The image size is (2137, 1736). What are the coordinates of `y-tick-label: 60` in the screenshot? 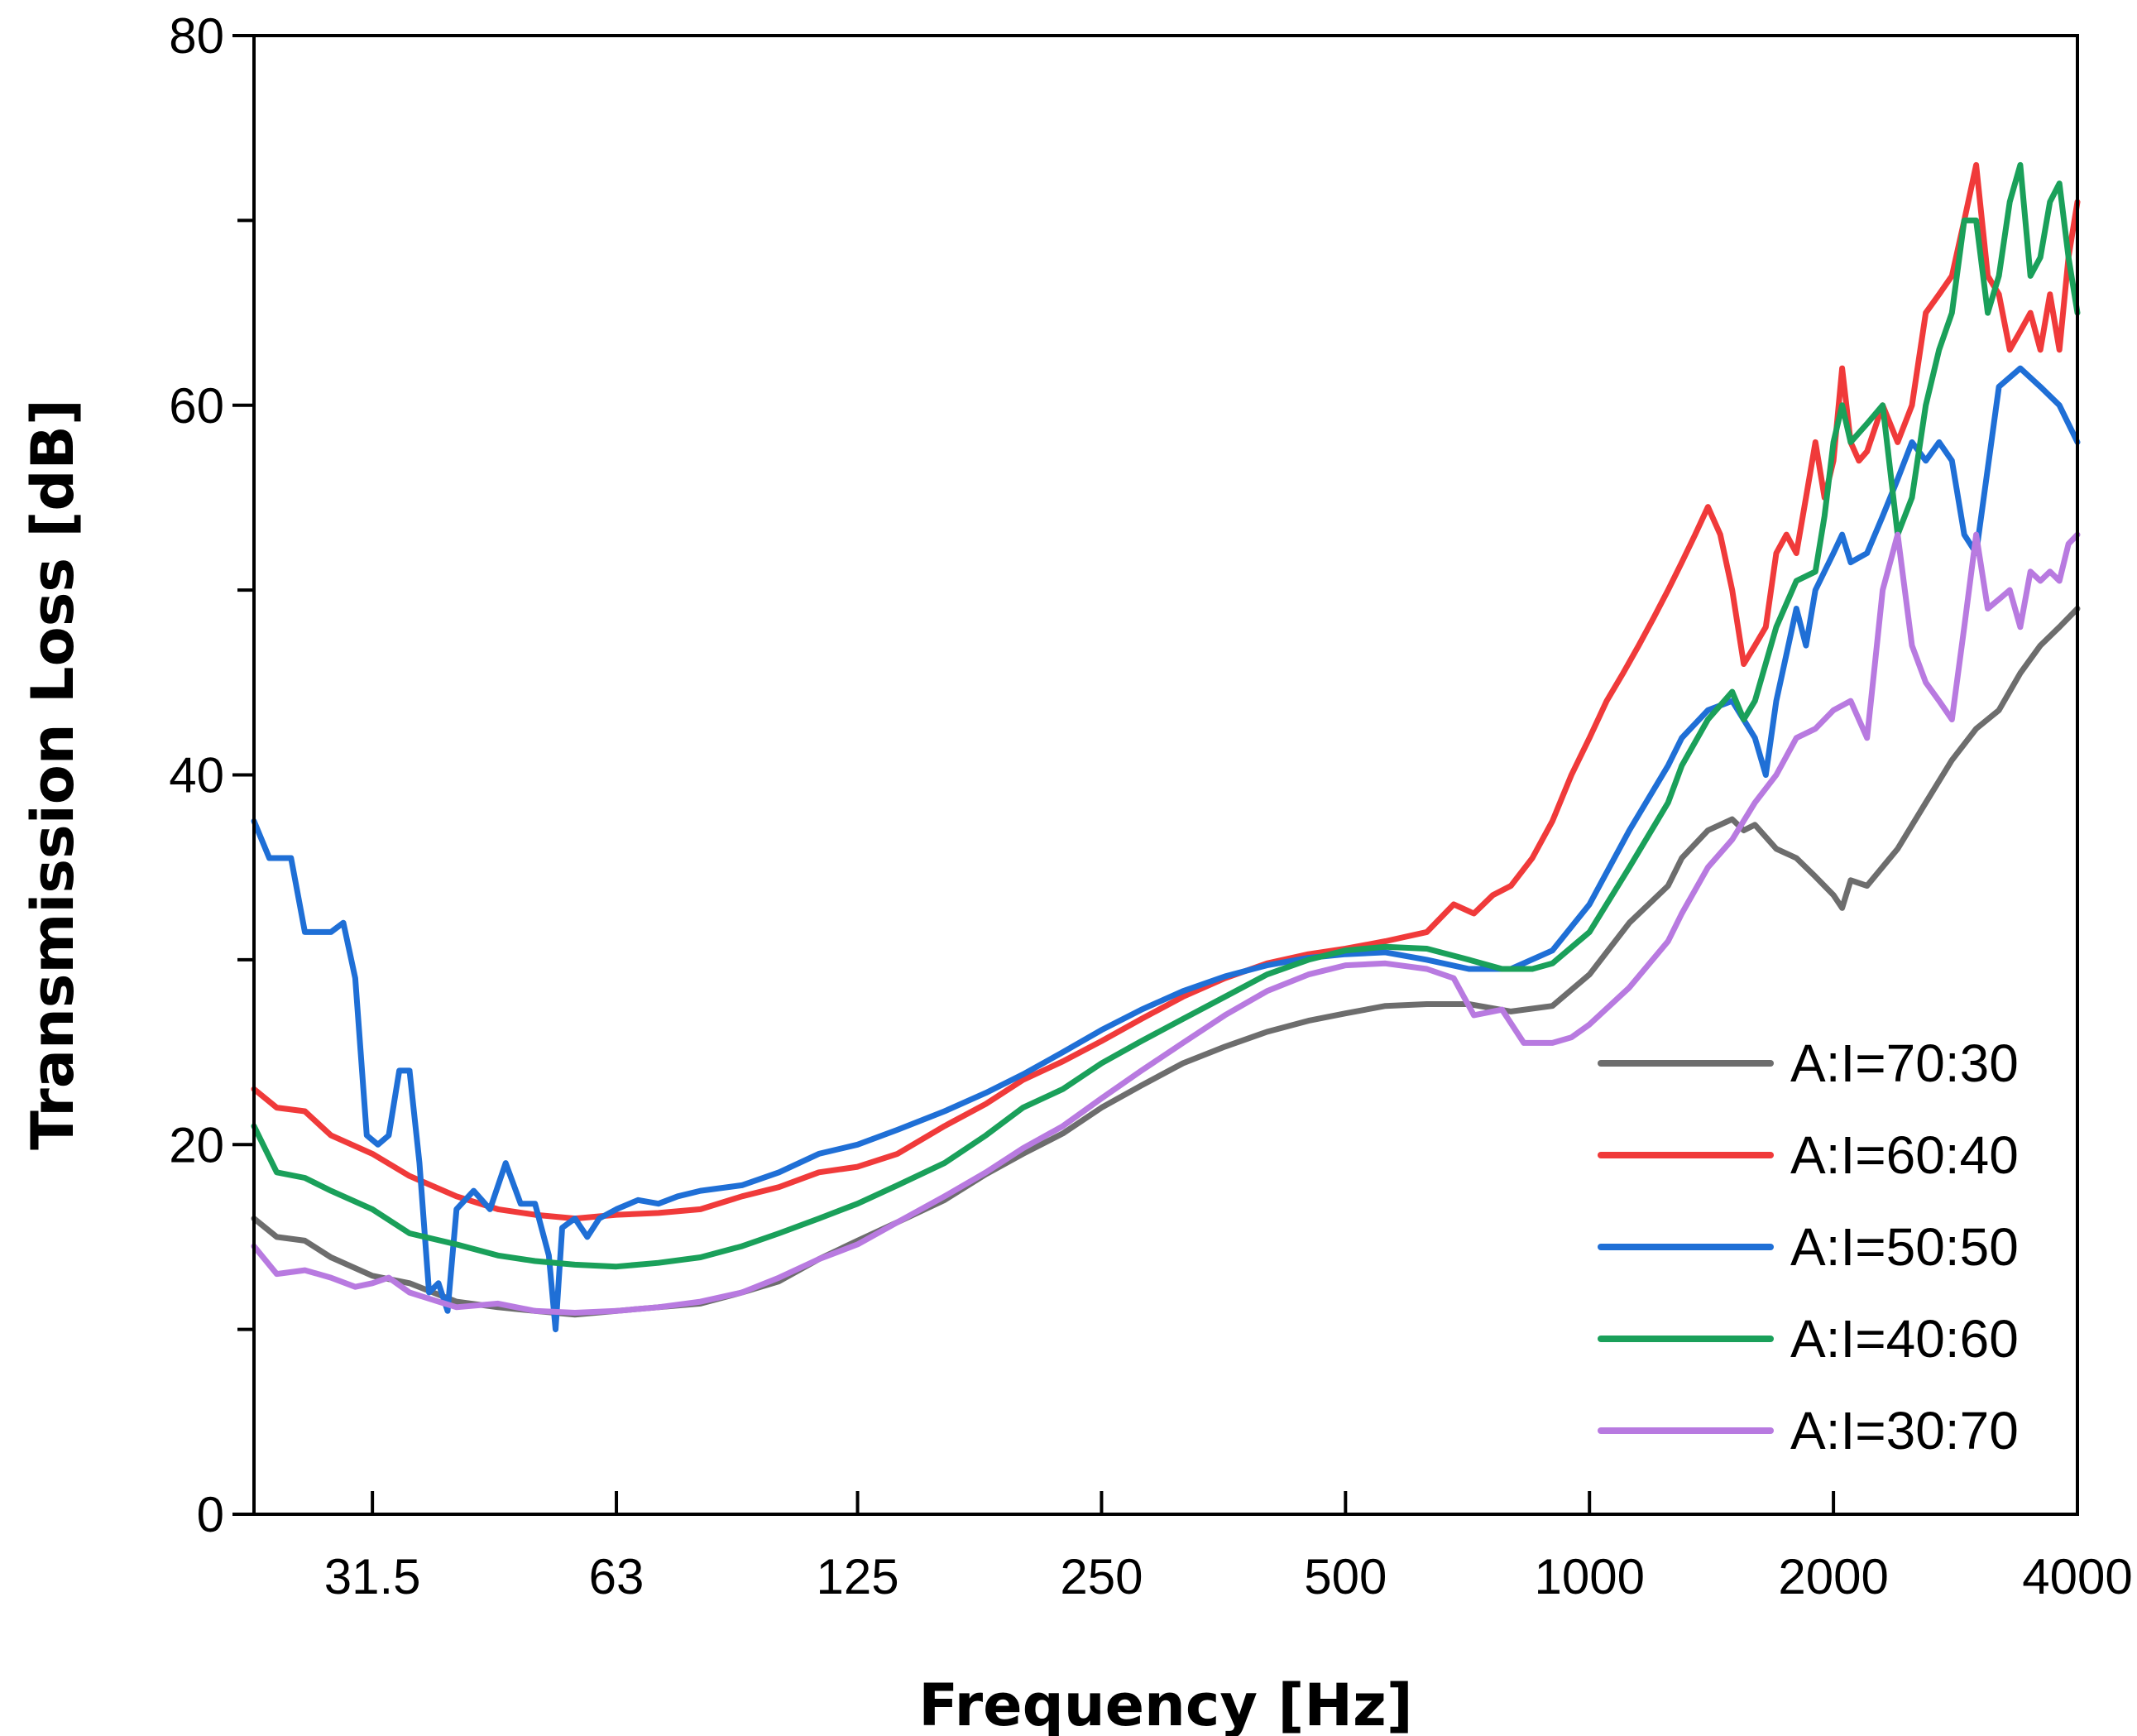 It's located at (196, 406).